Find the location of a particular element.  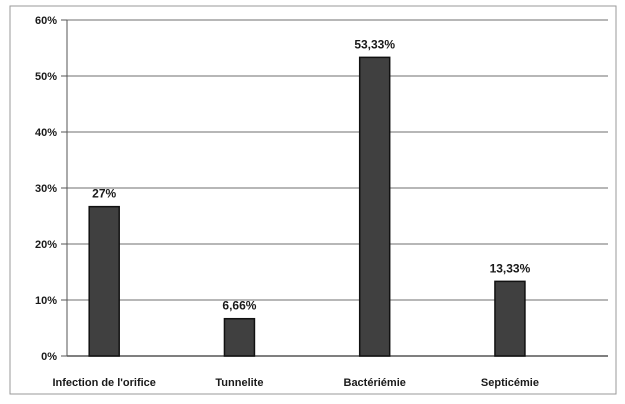

x-tick-label-3: Bactériémie is located at coordinates (375, 383).